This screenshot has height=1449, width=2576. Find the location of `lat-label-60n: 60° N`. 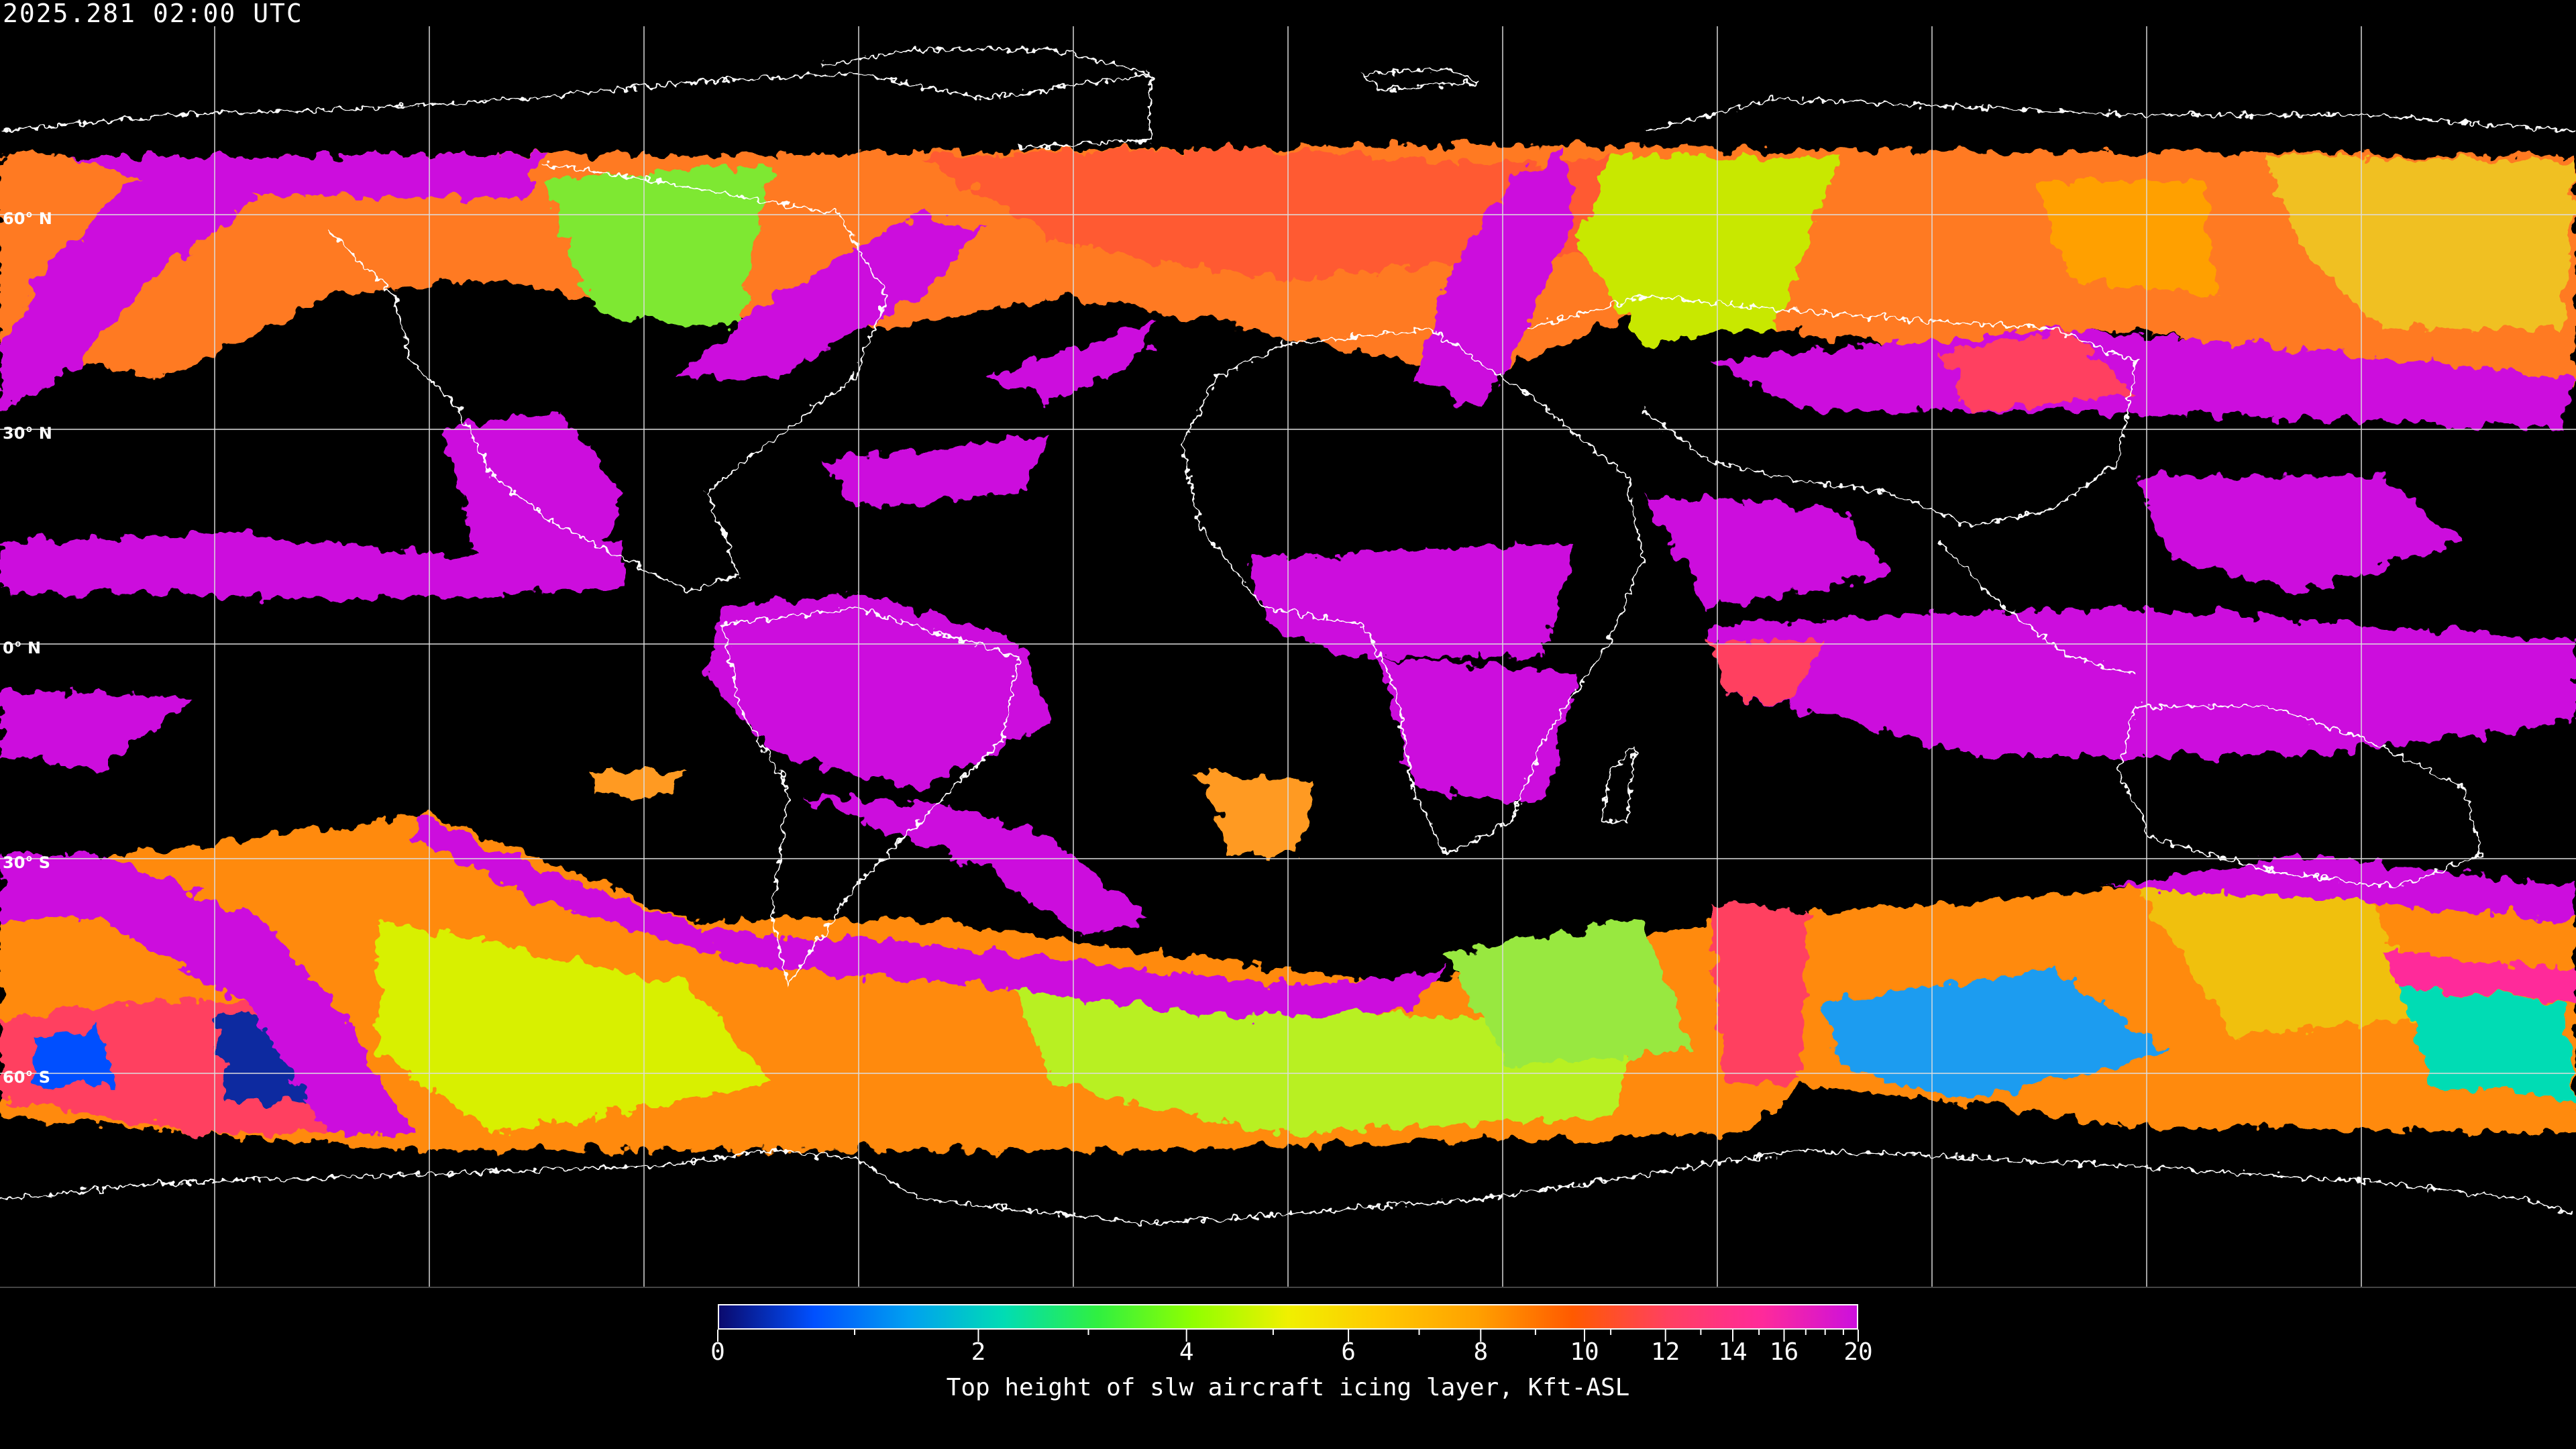

lat-label-60n: 60° N is located at coordinates (27, 218).